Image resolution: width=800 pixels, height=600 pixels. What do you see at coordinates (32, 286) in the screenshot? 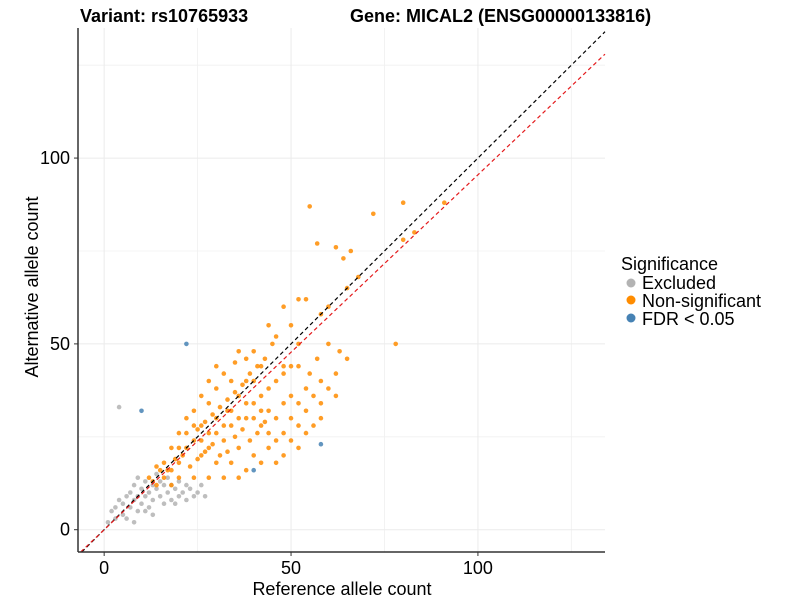
I see `y-axis-title: Alternative allele count` at bounding box center [32, 286].